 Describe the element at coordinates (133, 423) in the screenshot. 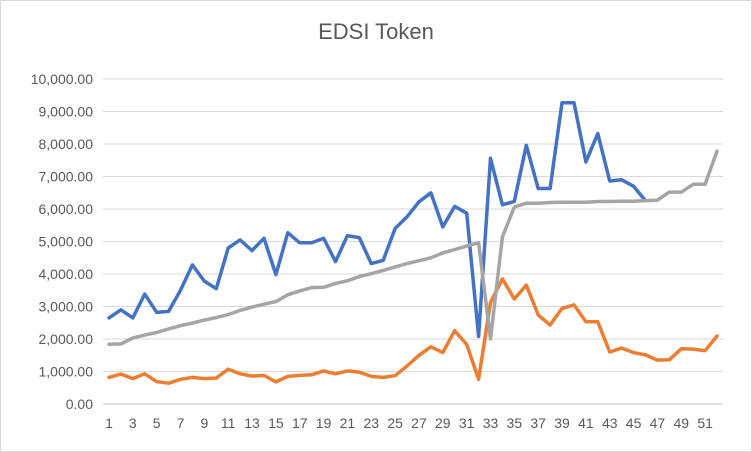

I see `x-tick-label: 3` at that location.